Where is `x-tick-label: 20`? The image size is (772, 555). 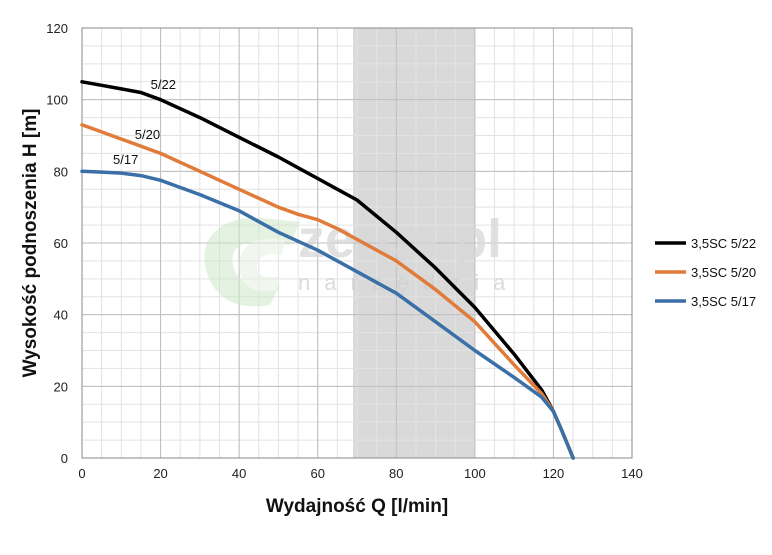 x-tick-label: 20 is located at coordinates (160, 473).